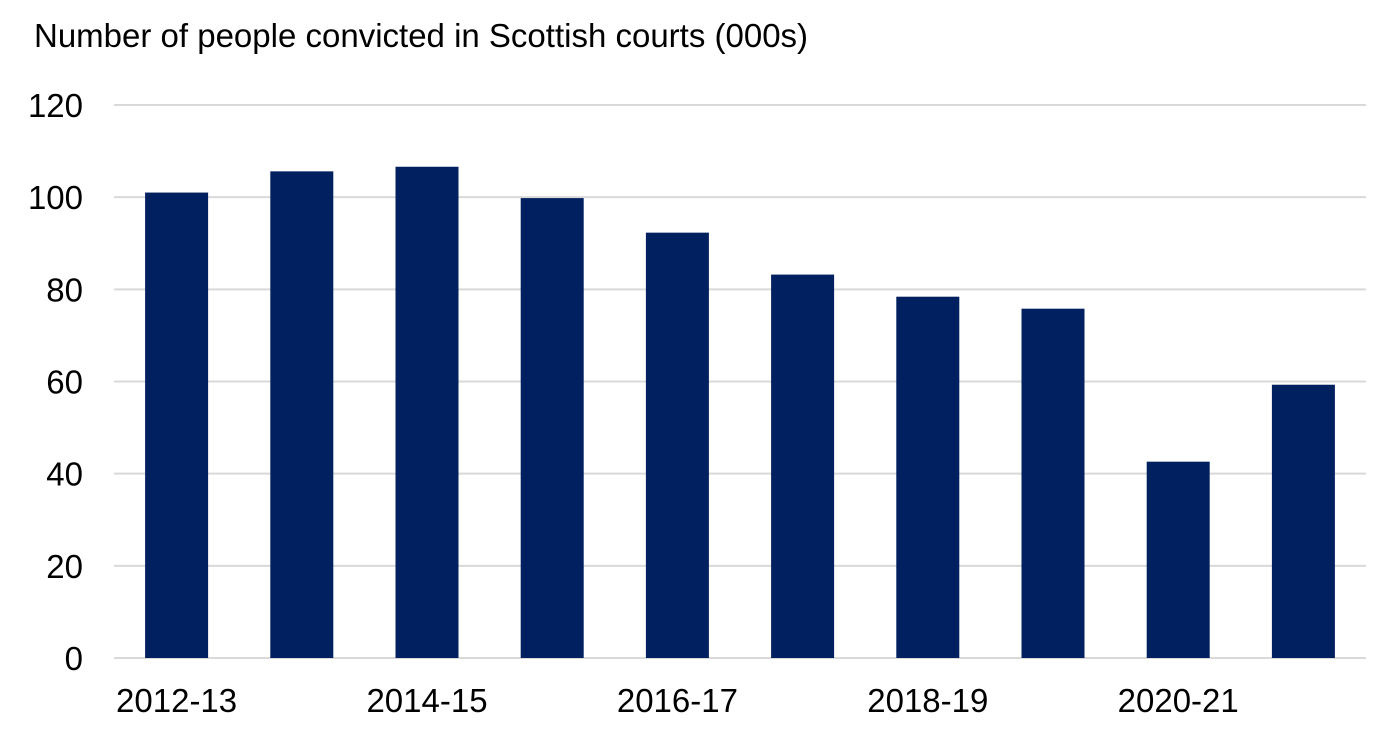 The width and height of the screenshot is (1396, 736). Describe the element at coordinates (928, 477) in the screenshot. I see `bar: 2018-19: 78.4` at that location.